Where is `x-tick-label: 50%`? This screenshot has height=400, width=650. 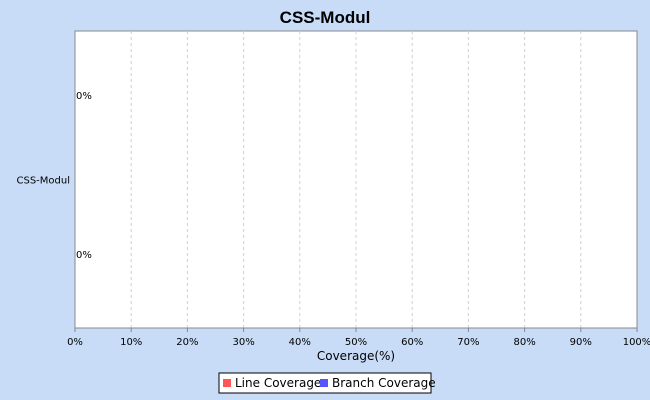
x-tick-label: 50% is located at coordinates (356, 342).